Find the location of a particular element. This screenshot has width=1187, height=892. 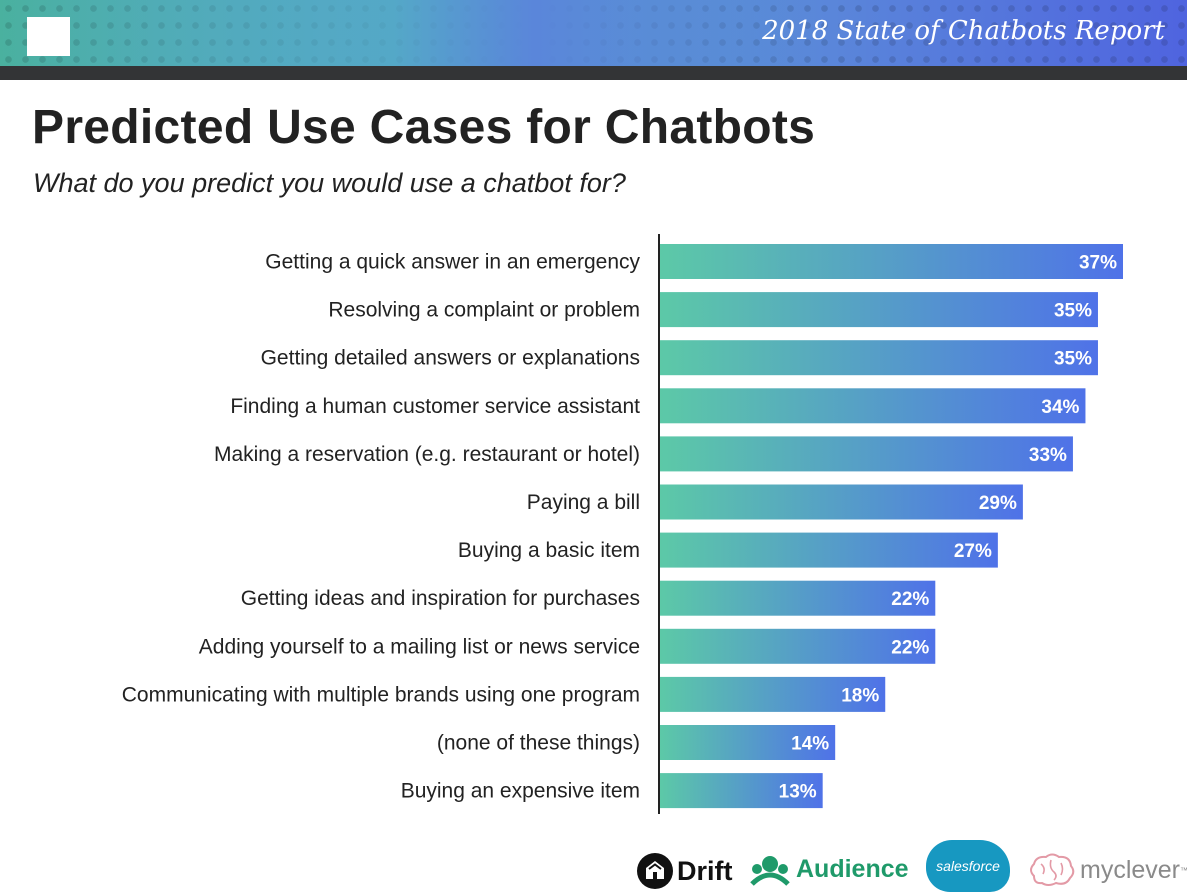

value-label: 37% is located at coordinates (1098, 263).